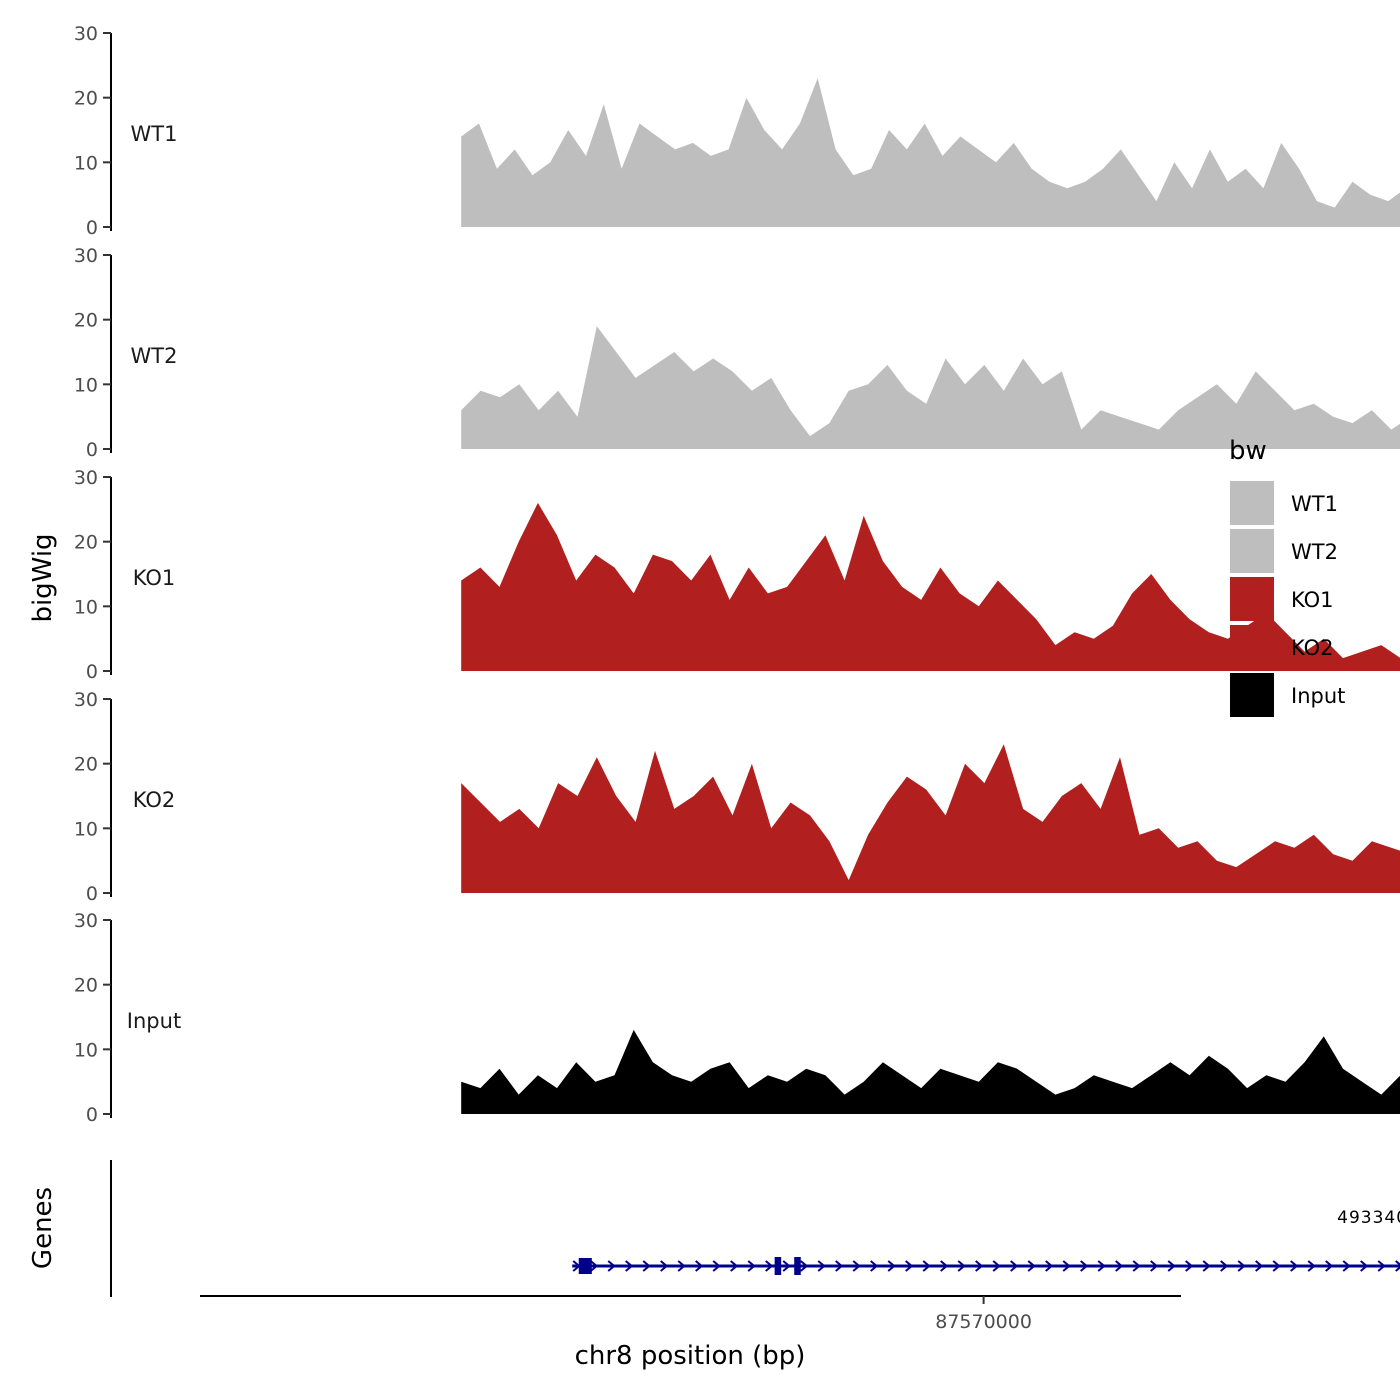 The width and height of the screenshot is (1400, 1400). I want to click on y-tick-label-wt1-20: 20, so click(86, 99).